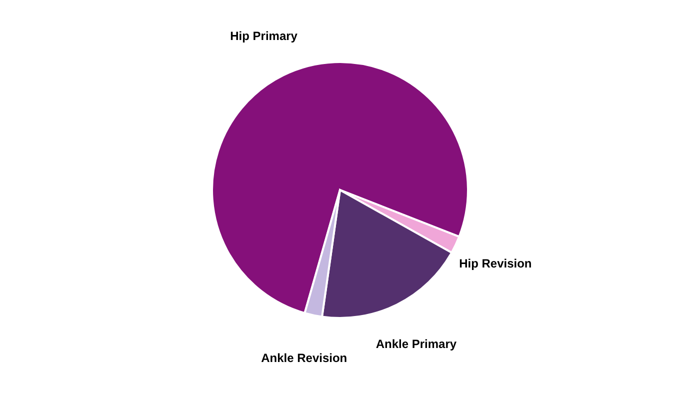 The image size is (700, 400). Describe the element at coordinates (304, 358) in the screenshot. I see `slice-label: Ankle Revision` at that location.